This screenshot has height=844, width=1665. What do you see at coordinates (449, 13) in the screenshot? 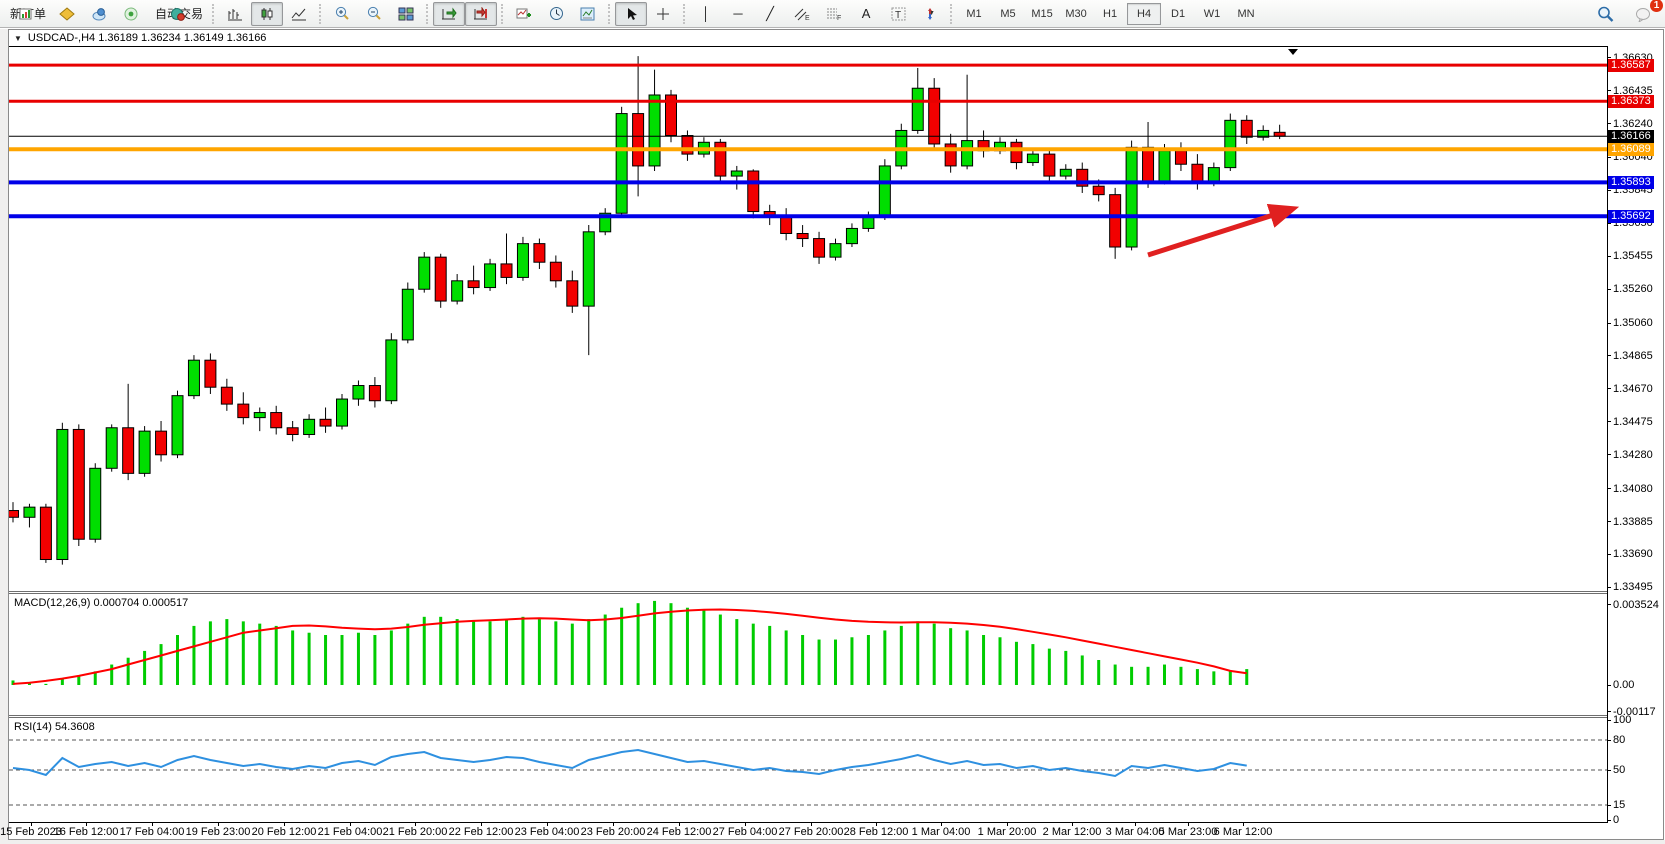
I see `auto-scroll-button` at bounding box center [449, 13].